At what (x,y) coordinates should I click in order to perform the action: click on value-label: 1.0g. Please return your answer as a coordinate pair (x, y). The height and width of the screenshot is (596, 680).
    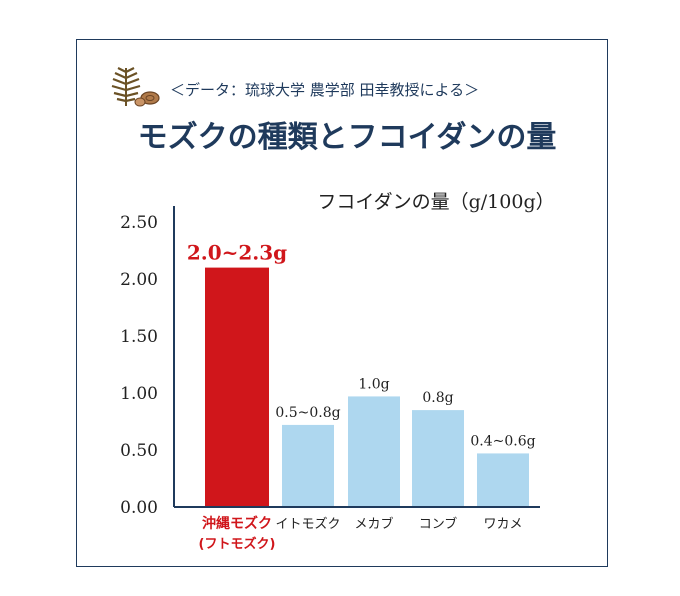
    Looking at the image, I should click on (373, 384).